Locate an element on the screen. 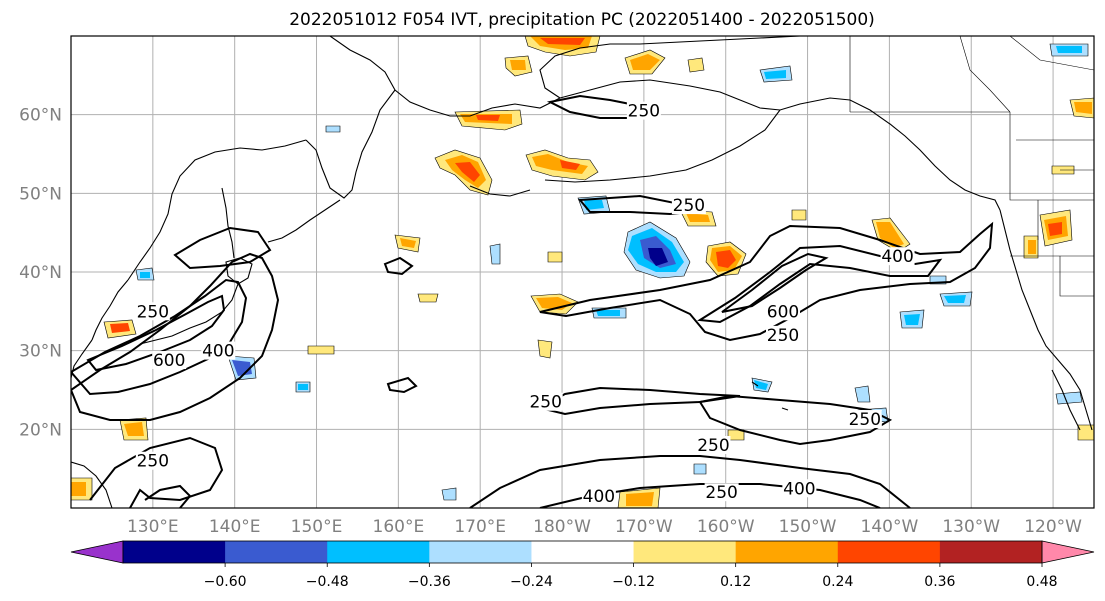 This screenshot has height=601, width=1105. us-state-borders is located at coordinates (1052, 218).